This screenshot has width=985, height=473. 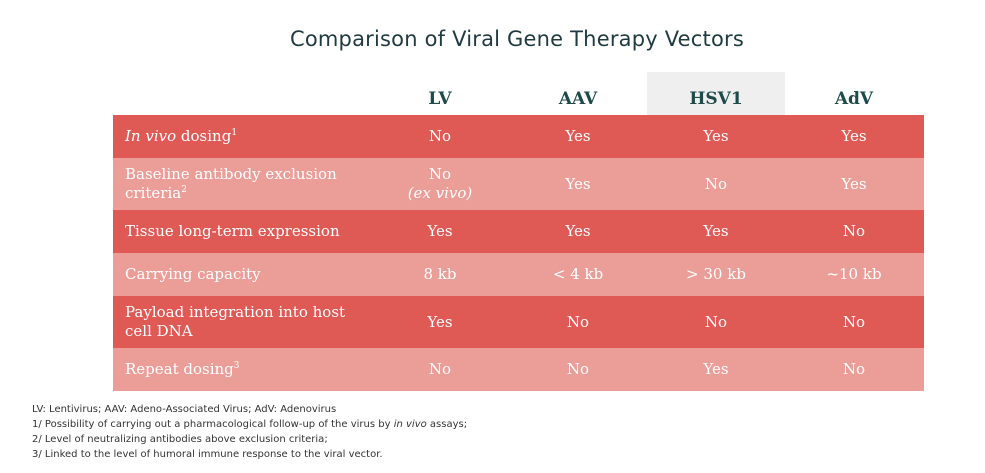 What do you see at coordinates (181, 136) in the screenshot?
I see `row-label: In vivo dosing1` at bounding box center [181, 136].